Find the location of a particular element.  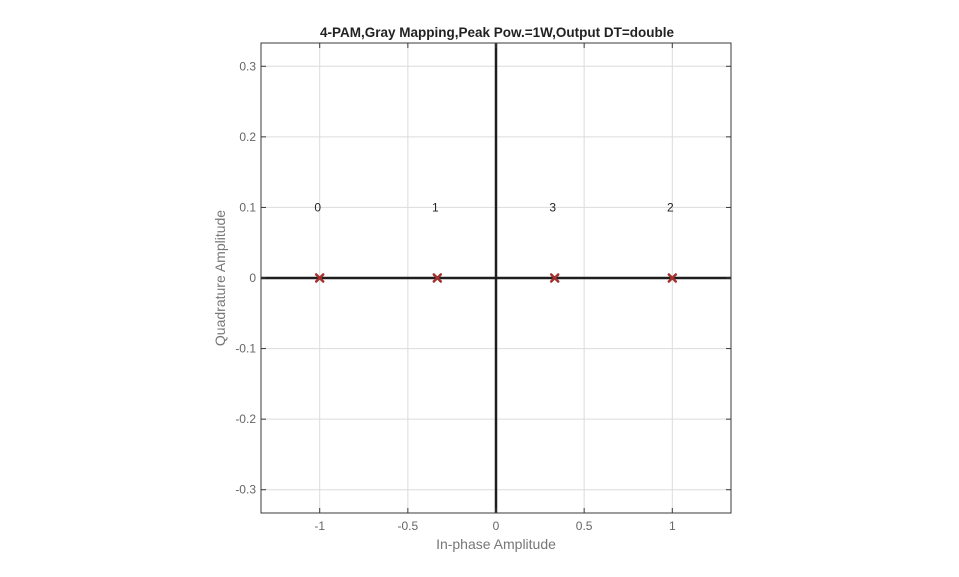

x-tick-labels: -1 -0.5 0 0.5 1 is located at coordinates (495, 526).